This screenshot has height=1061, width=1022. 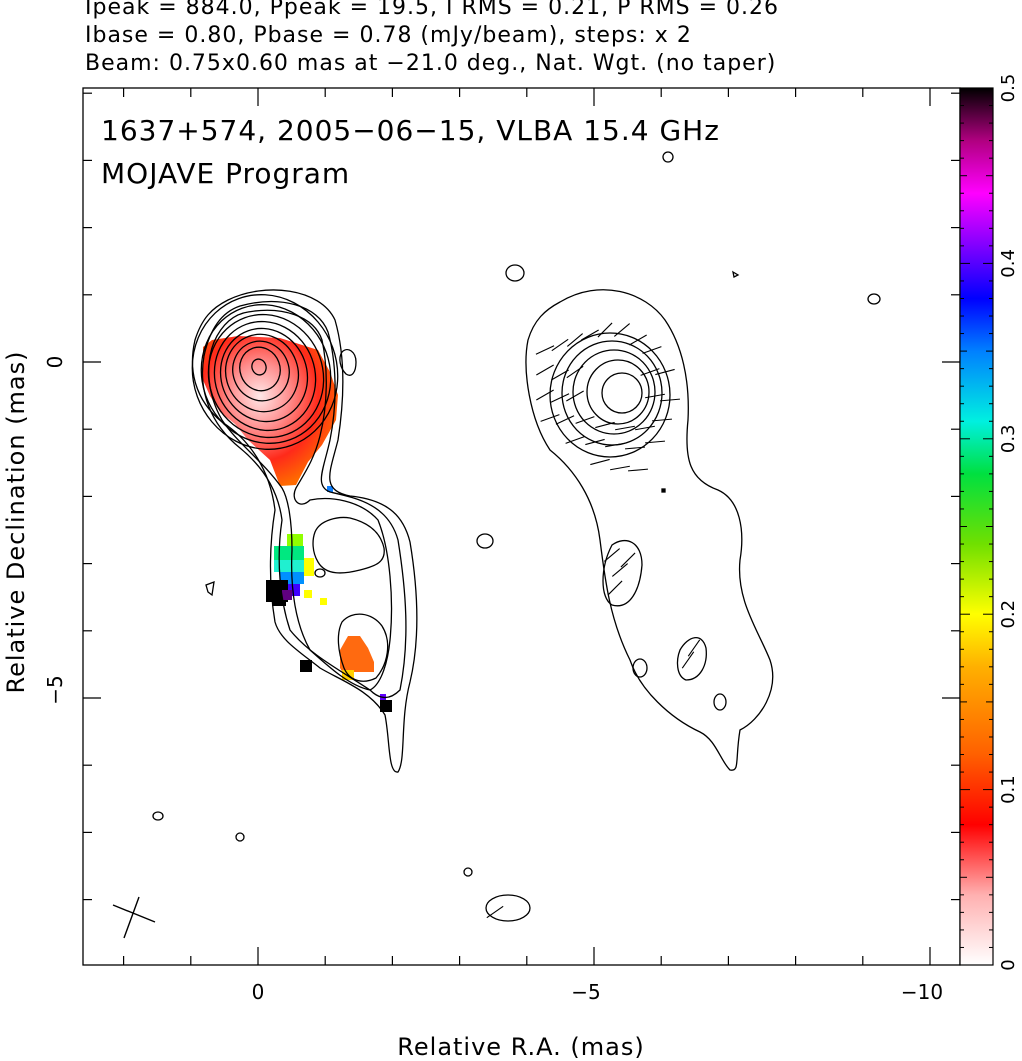 I want to click on y-tick-label: −5, so click(x=55, y=689).